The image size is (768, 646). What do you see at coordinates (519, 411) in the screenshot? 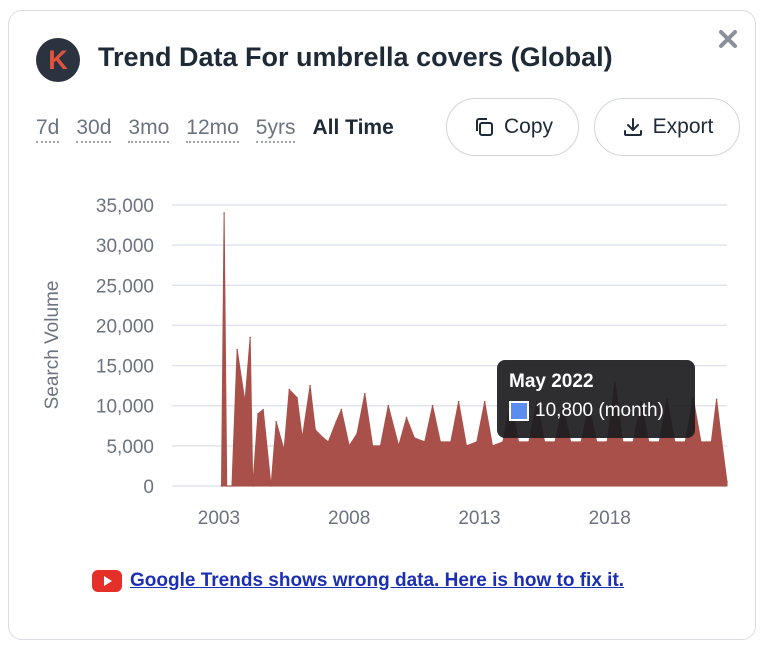
I see `tooltip-swatch` at bounding box center [519, 411].